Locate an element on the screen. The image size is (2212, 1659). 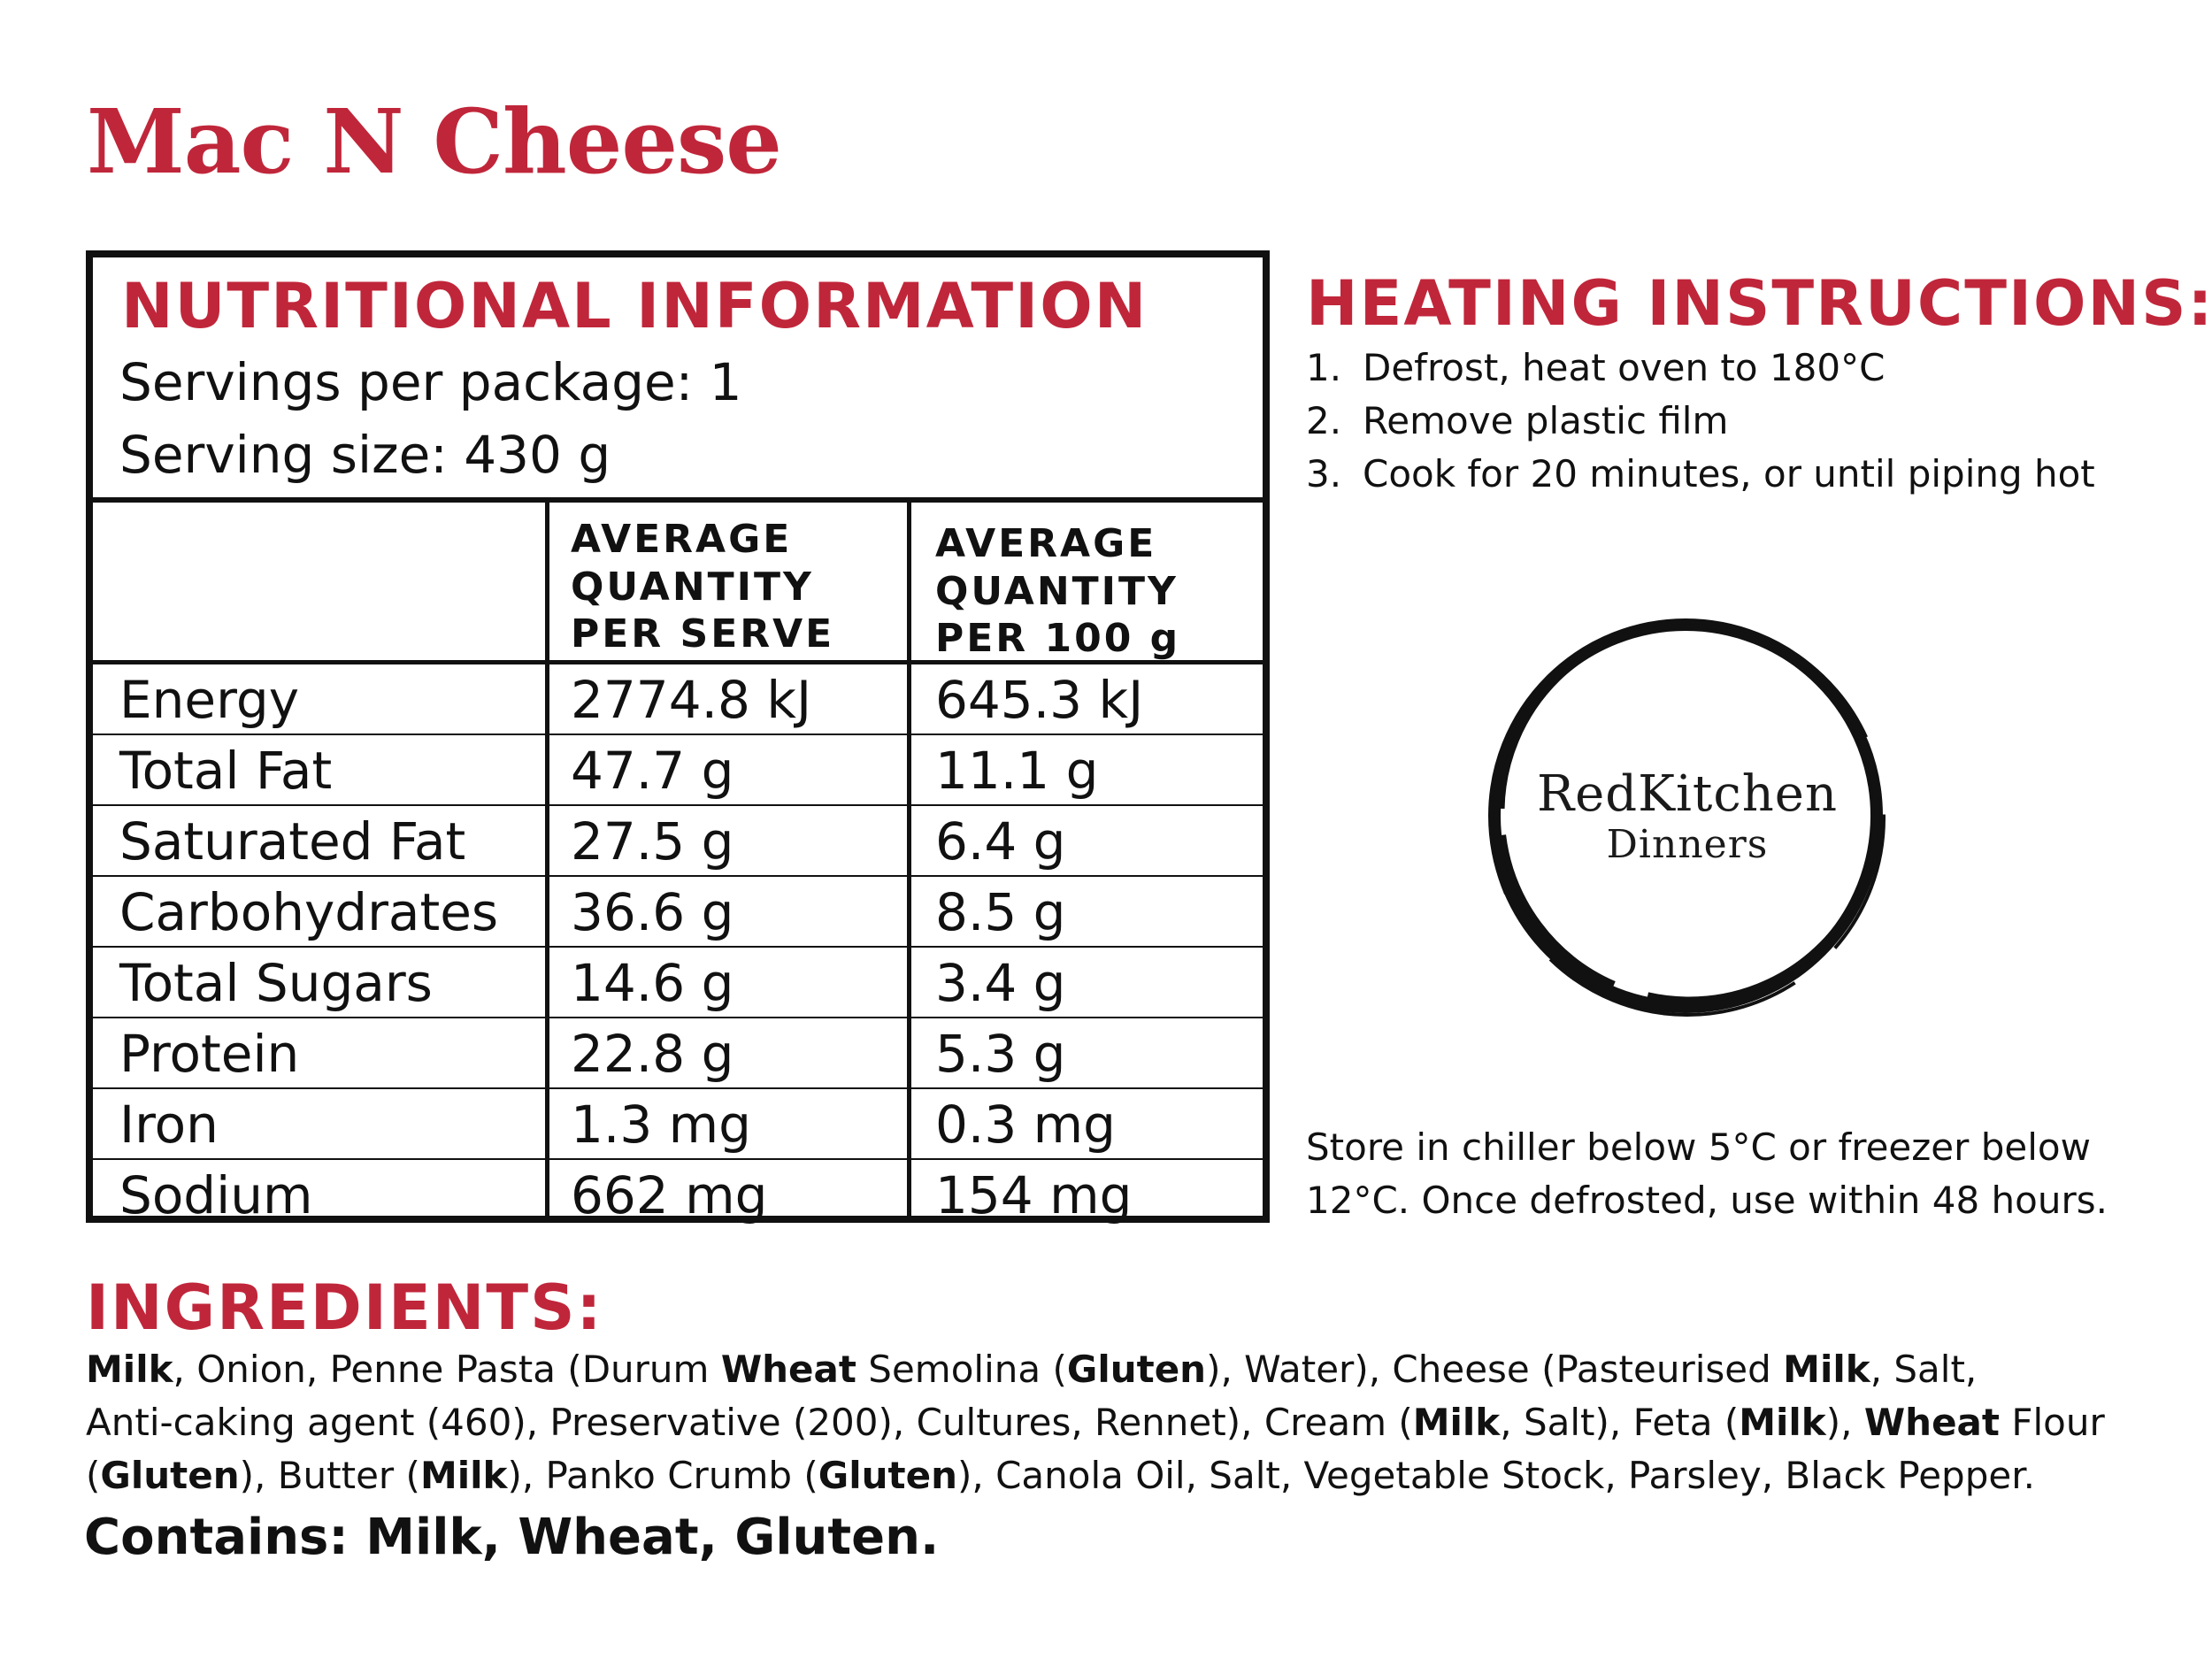
step-text: Defrost, heat oven to 180°C is located at coordinates (1625, 368).